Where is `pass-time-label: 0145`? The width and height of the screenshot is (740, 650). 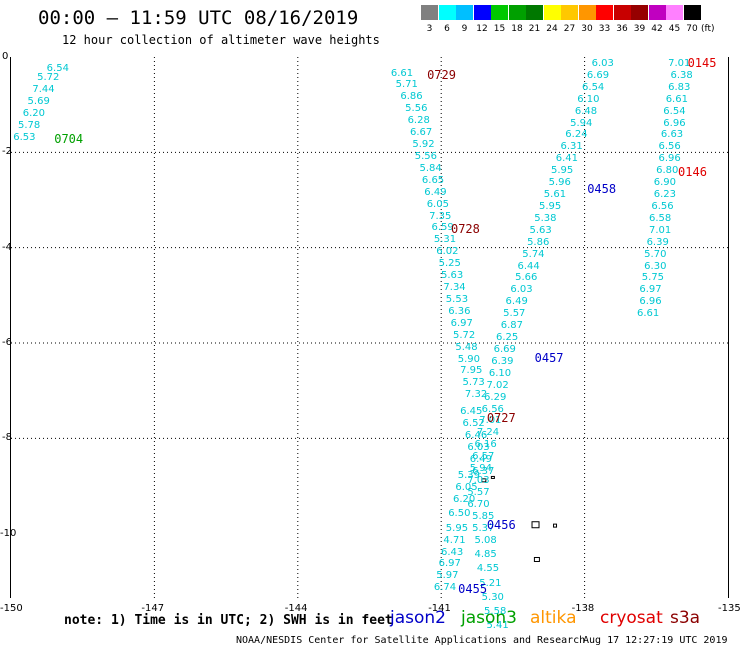
pass-time-label: 0145 is located at coordinates (702, 62).